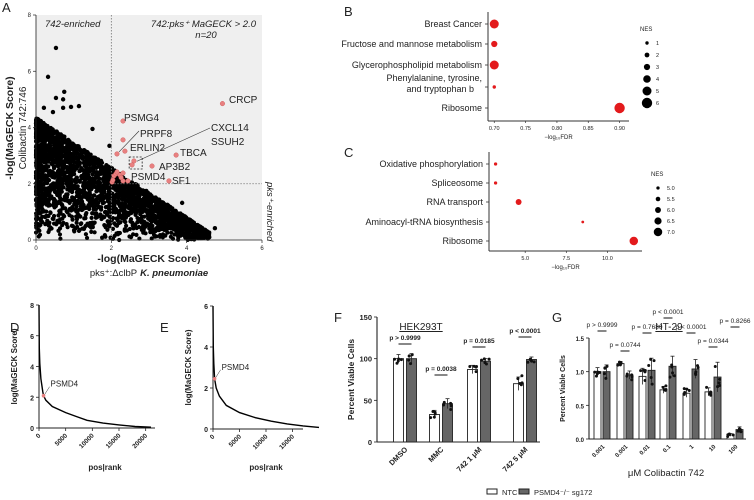  I want to click on x-tick-label: 4, so click(187, 249).